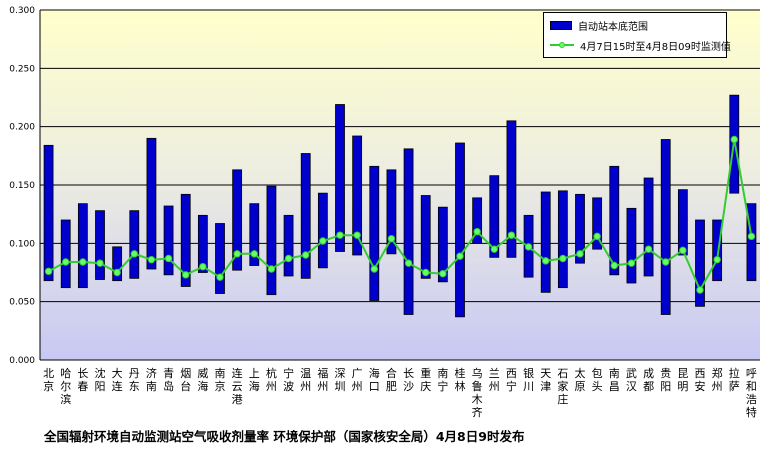 Image resolution: width=762 pixels, height=450 pixels. What do you see at coordinates (271, 379) in the screenshot?
I see `x-tick-label: 杭州` at bounding box center [271, 379].